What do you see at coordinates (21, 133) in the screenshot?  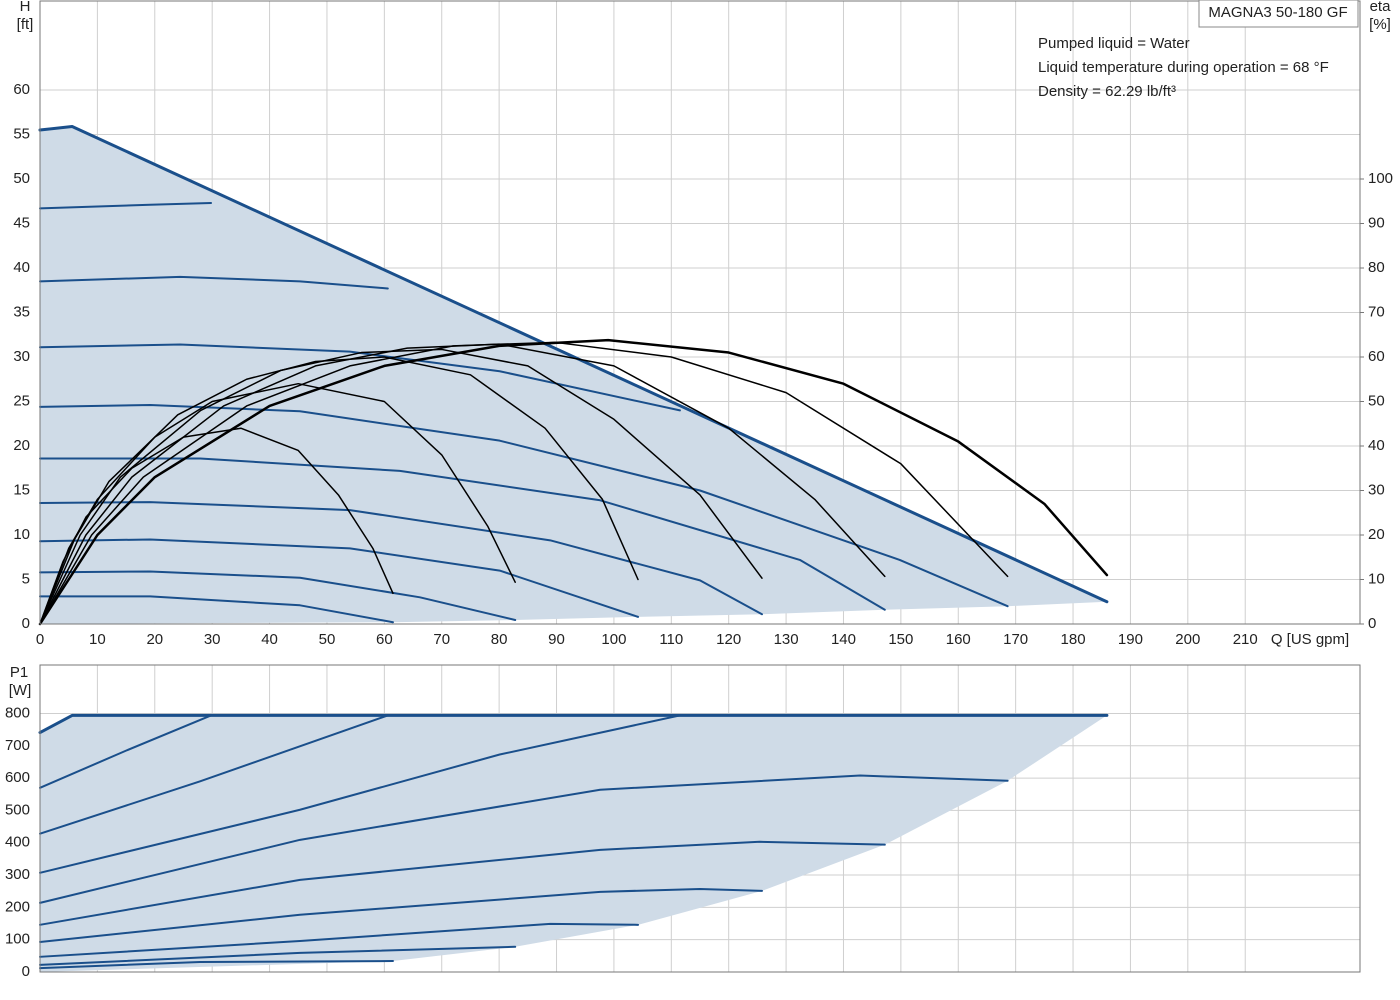 I see `y-tick-label: 55` at bounding box center [21, 133].